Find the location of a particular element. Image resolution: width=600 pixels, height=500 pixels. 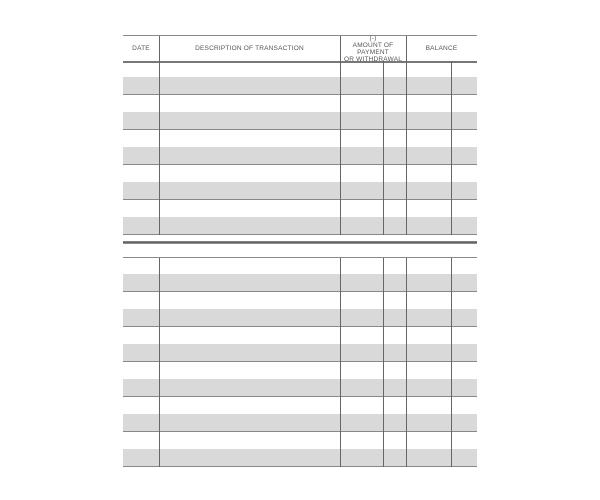

amount-sign: (-) is located at coordinates (373, 38).